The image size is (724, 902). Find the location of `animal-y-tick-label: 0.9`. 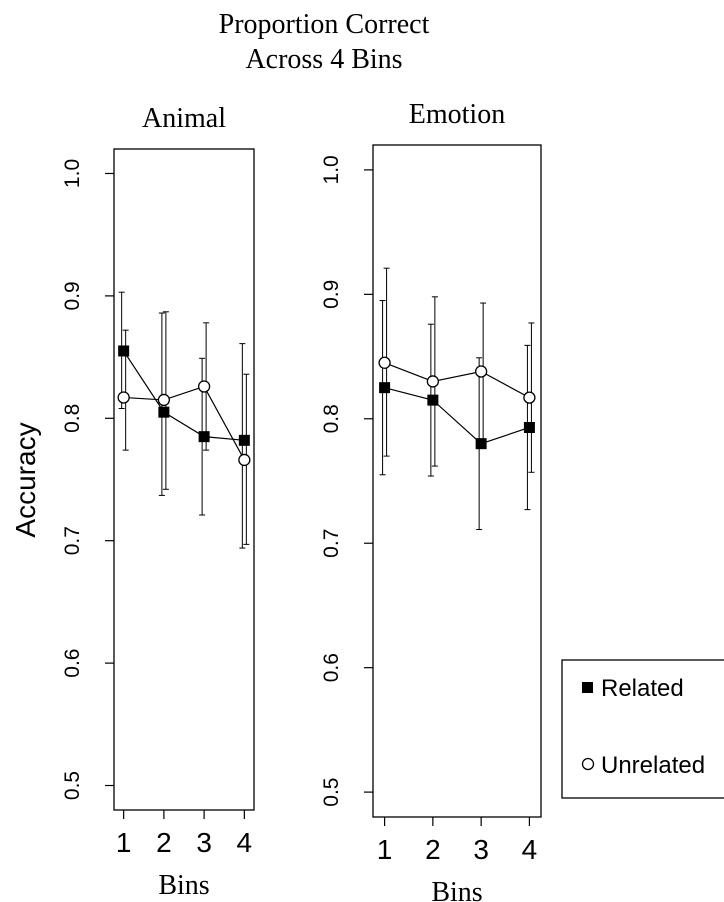

animal-y-tick-label: 0.9 is located at coordinates (72, 295).